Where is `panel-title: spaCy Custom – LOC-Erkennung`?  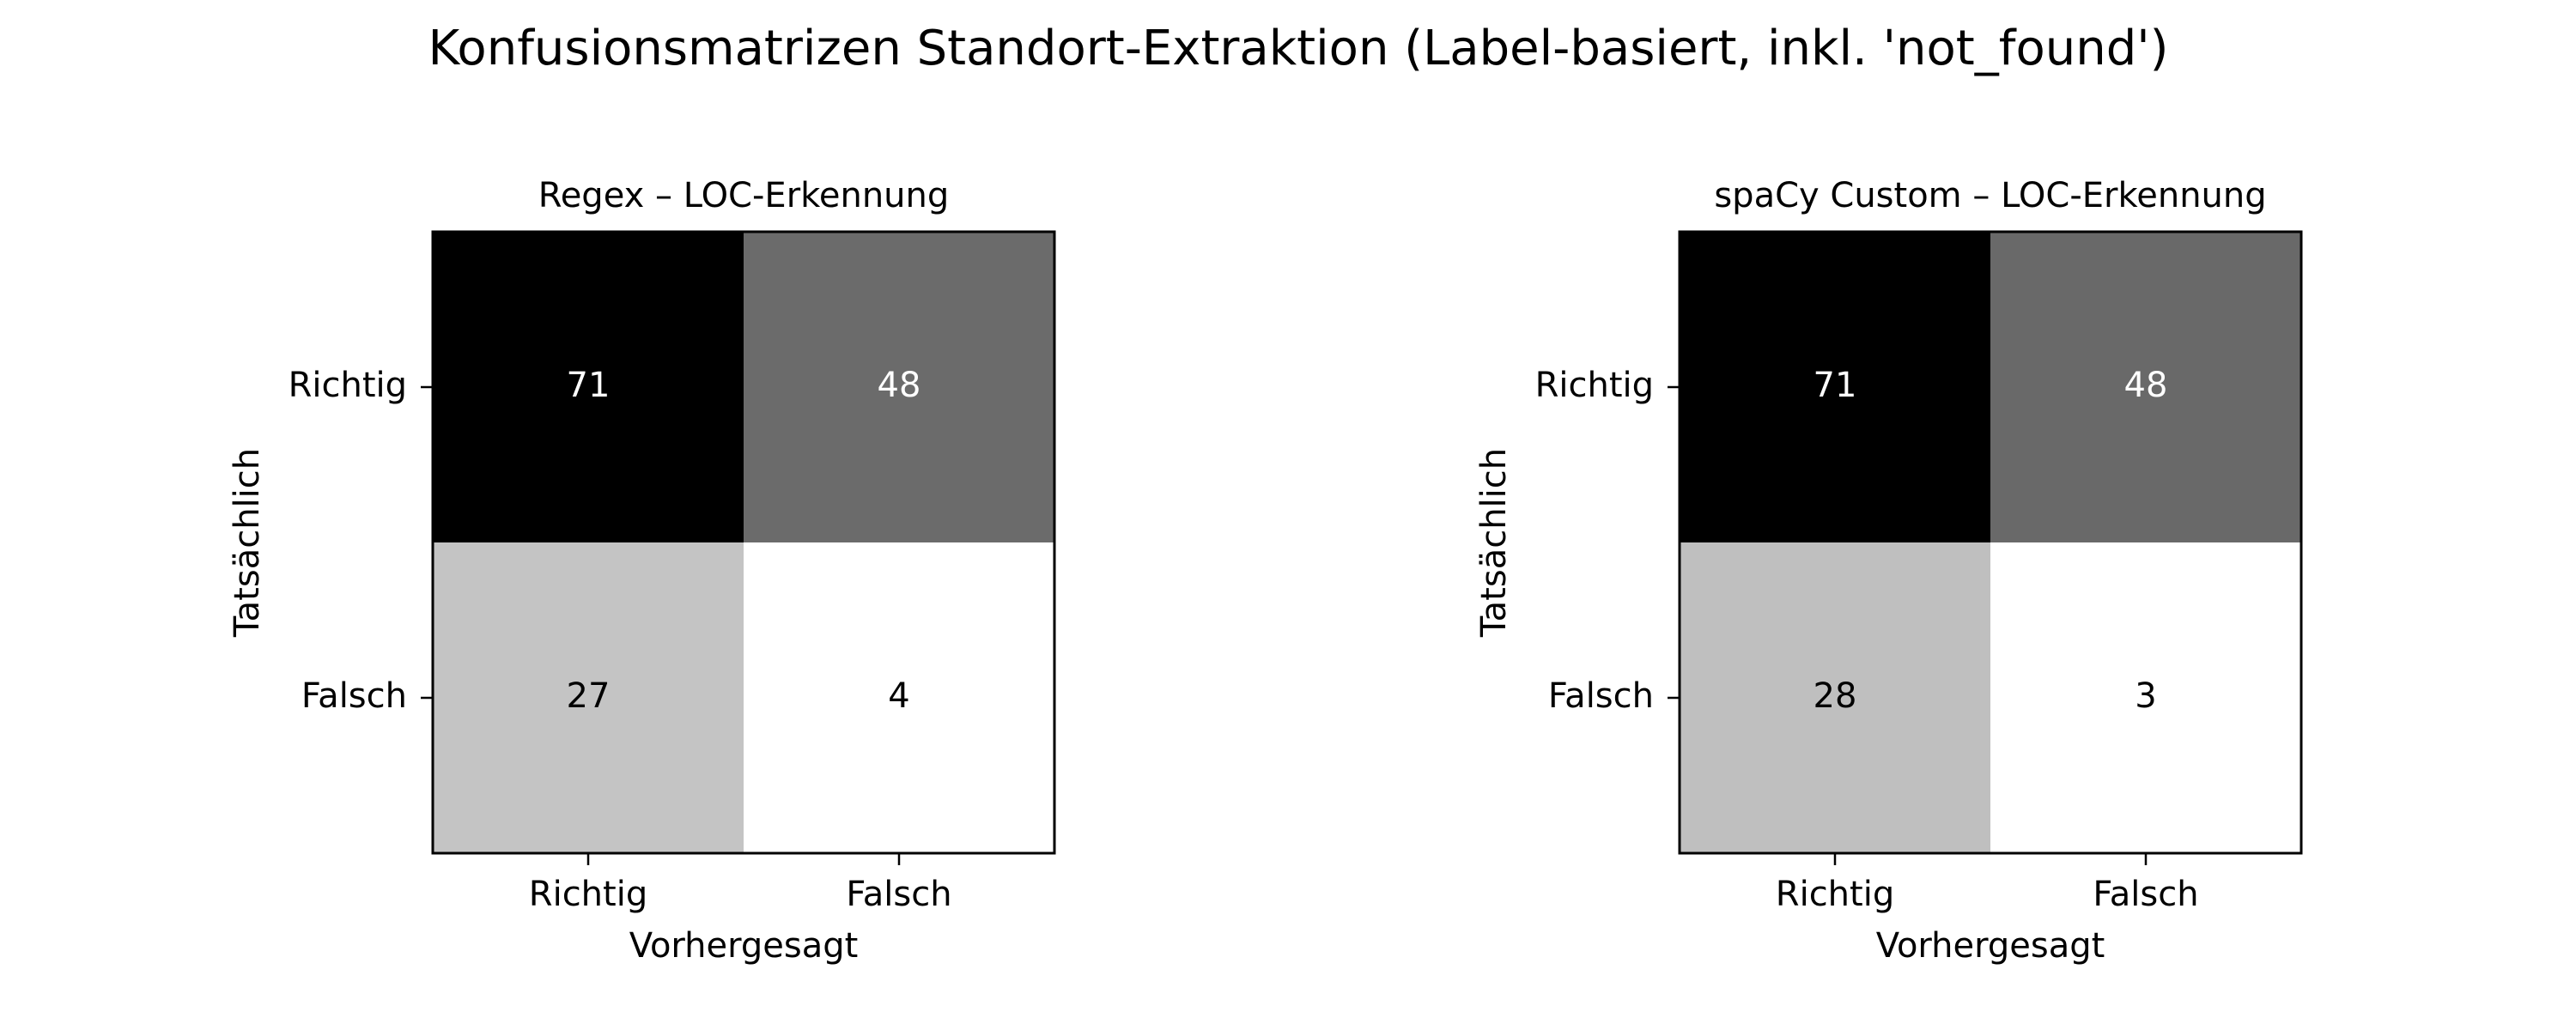 panel-title: spaCy Custom – LOC-Erkennung is located at coordinates (1990, 195).